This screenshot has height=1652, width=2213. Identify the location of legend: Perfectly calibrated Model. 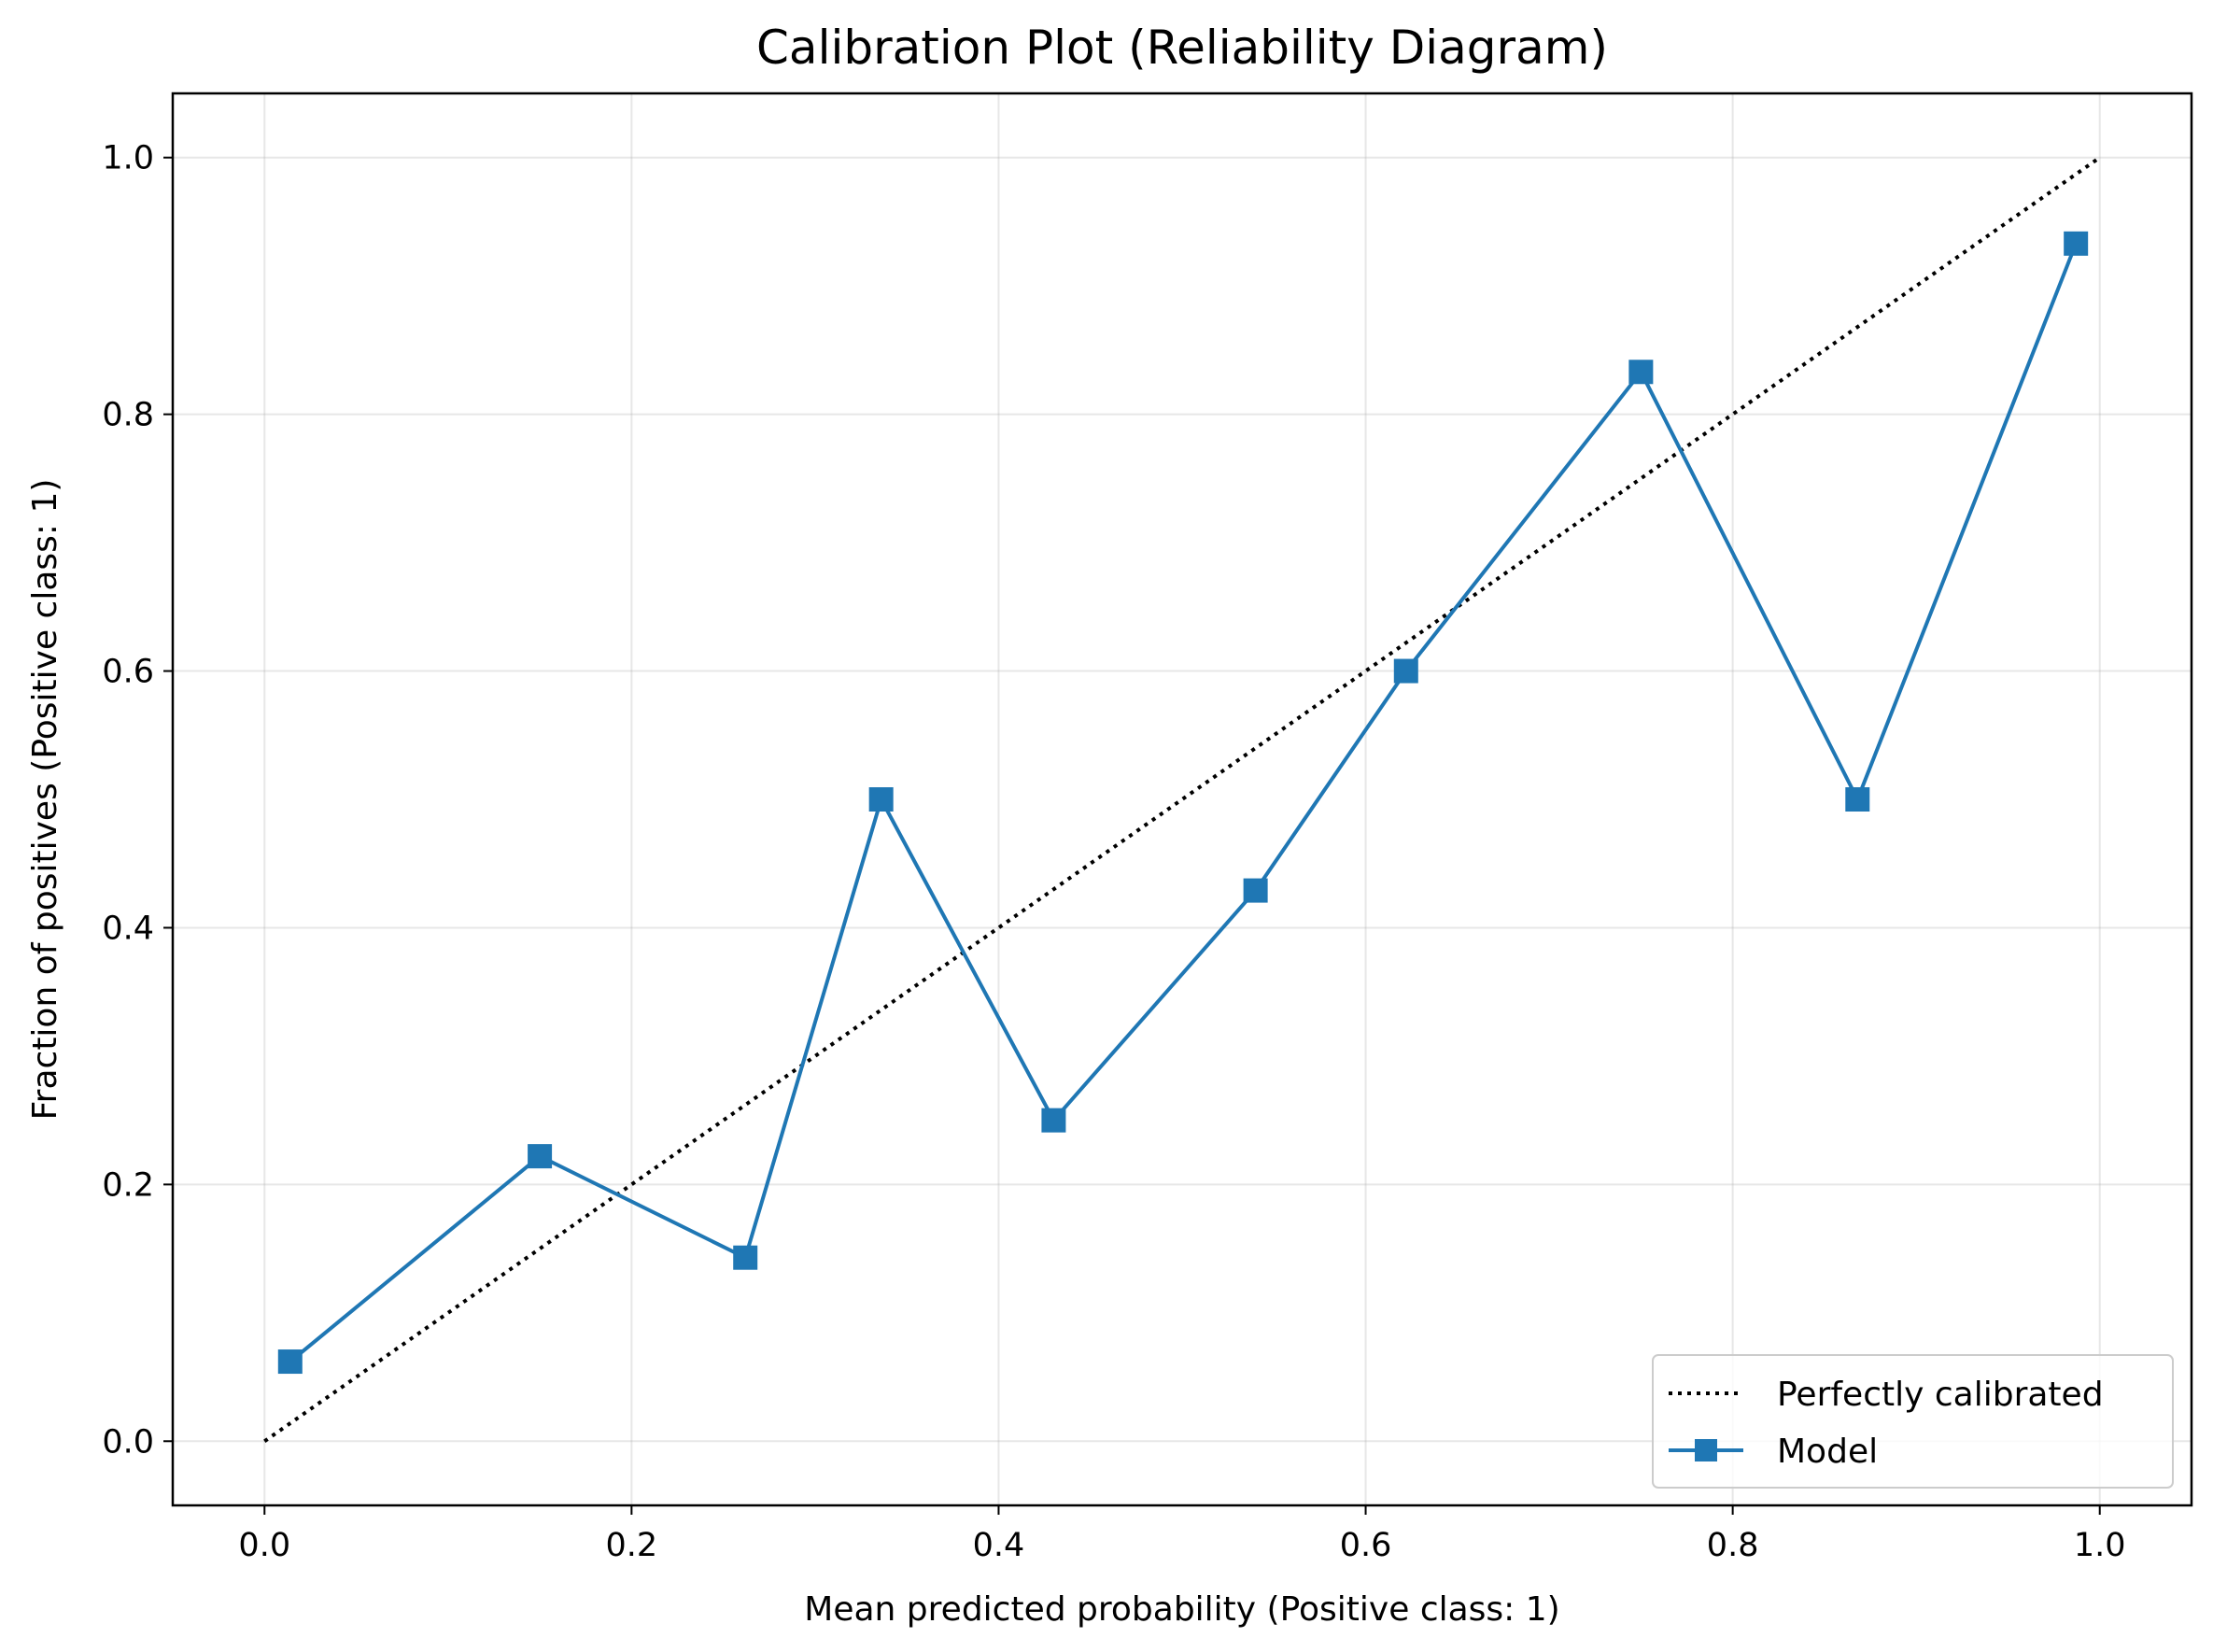
(1913, 1421).